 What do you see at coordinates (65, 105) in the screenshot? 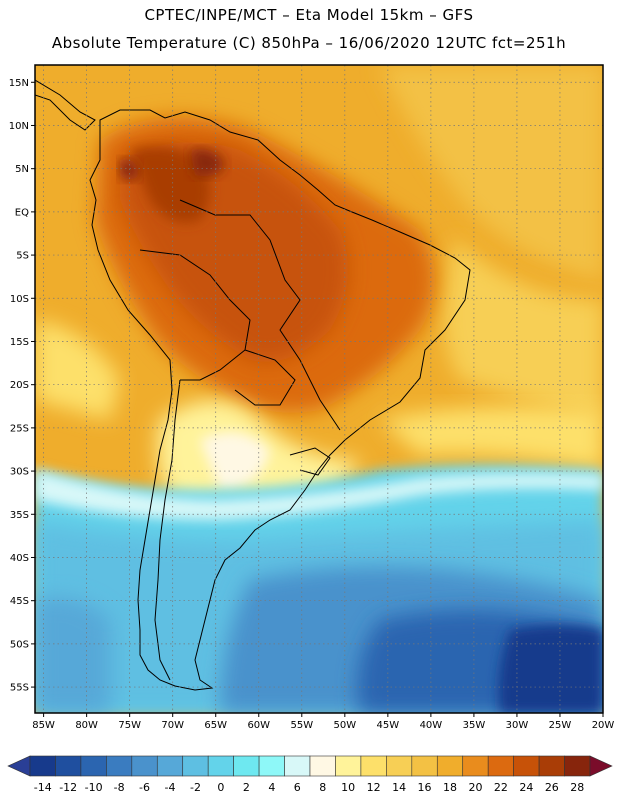
I see `central-america-coastline` at bounding box center [65, 105].